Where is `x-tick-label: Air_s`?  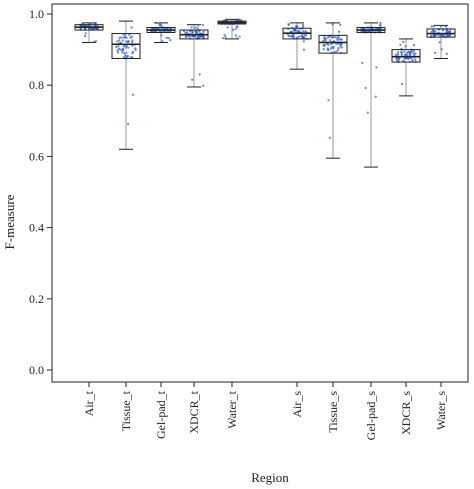 x-tick-label: Air_s is located at coordinates (297, 404).